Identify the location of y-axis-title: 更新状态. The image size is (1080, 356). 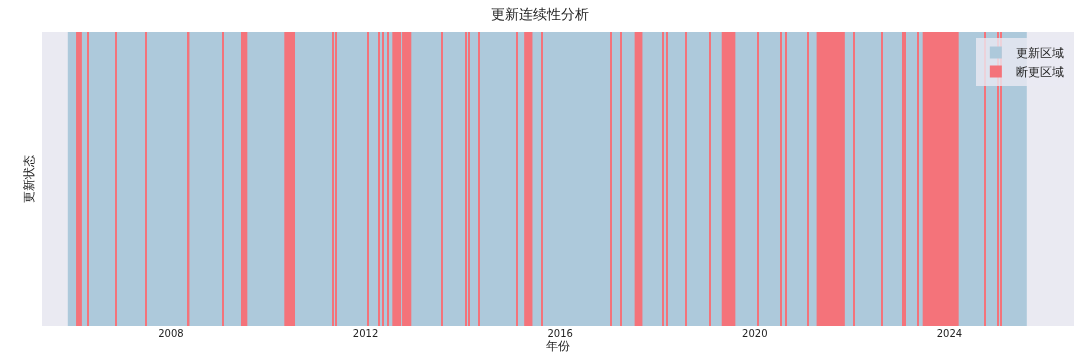
(29, 179).